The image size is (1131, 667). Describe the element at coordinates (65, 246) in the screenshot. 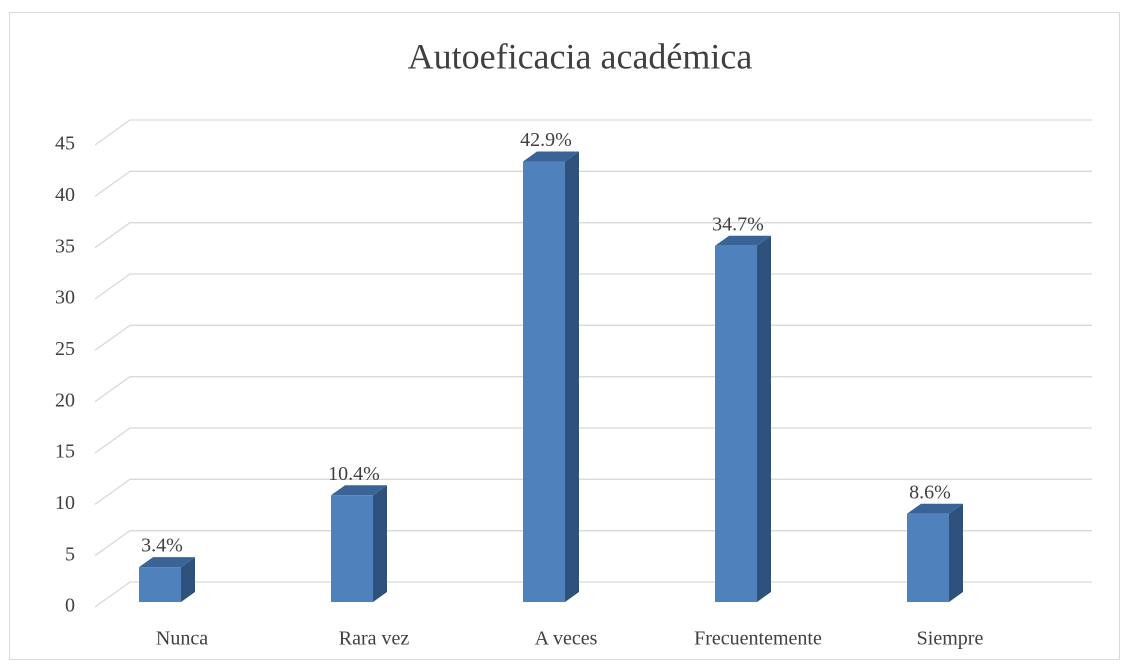

I see `y-tick-label: 35` at that location.